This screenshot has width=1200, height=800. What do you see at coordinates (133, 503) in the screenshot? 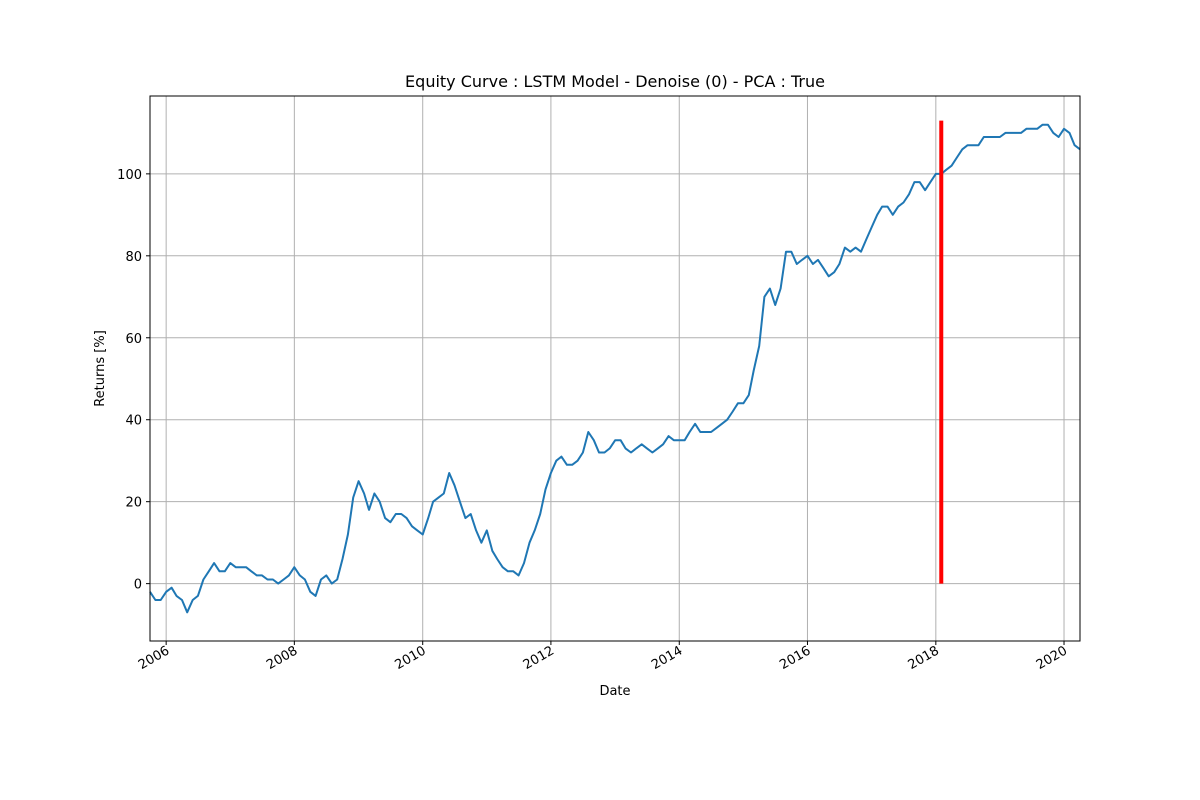
I see `y-tick-label: 20` at bounding box center [133, 503].